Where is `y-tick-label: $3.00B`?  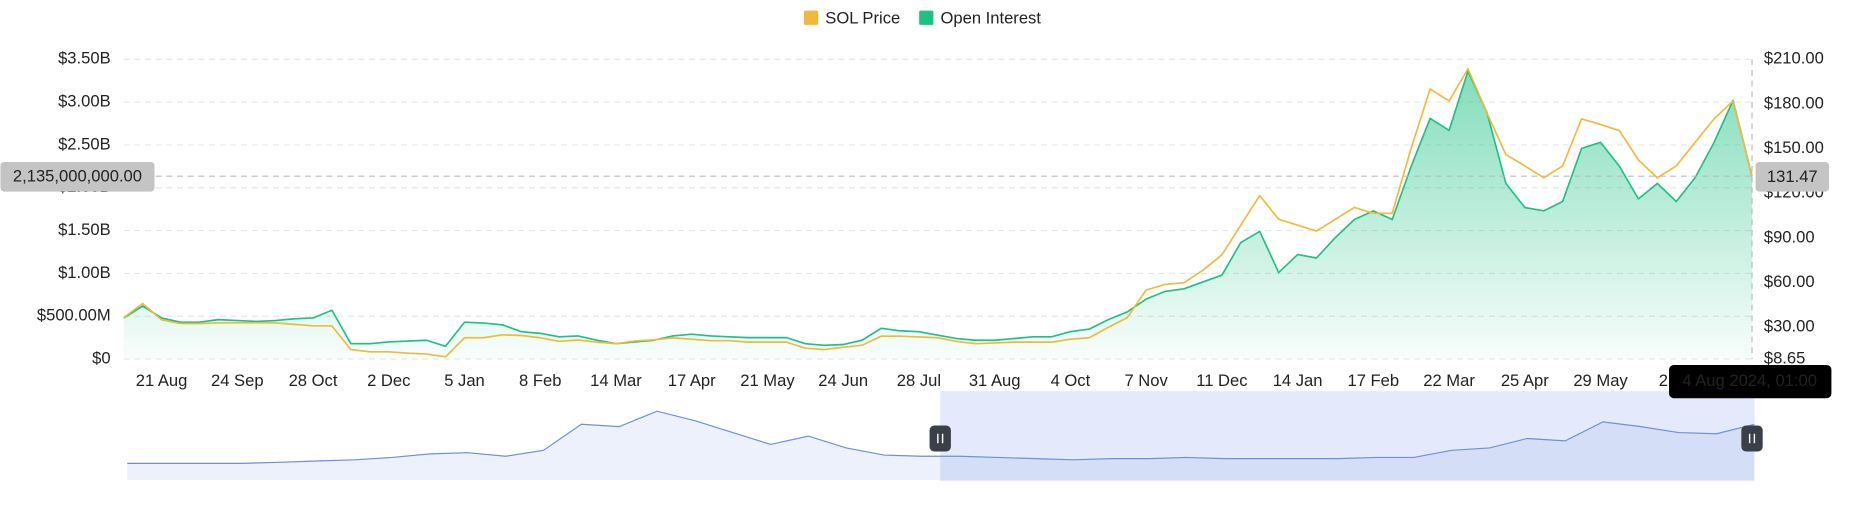 y-tick-label: $3.00B is located at coordinates (84, 100).